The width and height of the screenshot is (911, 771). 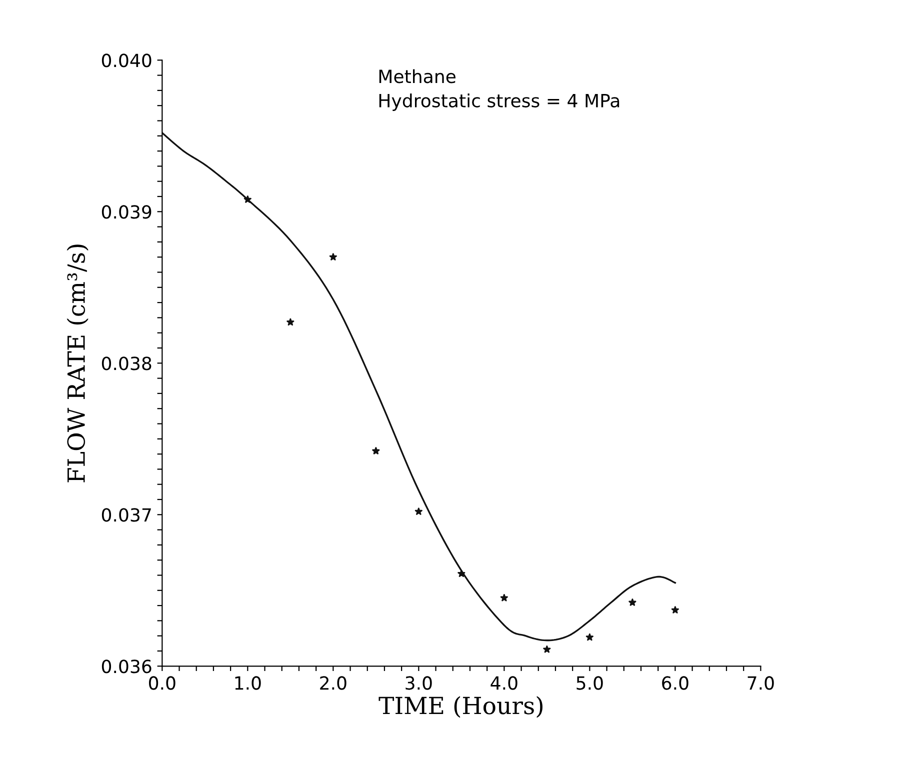 What do you see at coordinates (77, 363) in the screenshot?
I see `y-axis-title: FLOW RATE (cm³/s)` at bounding box center [77, 363].